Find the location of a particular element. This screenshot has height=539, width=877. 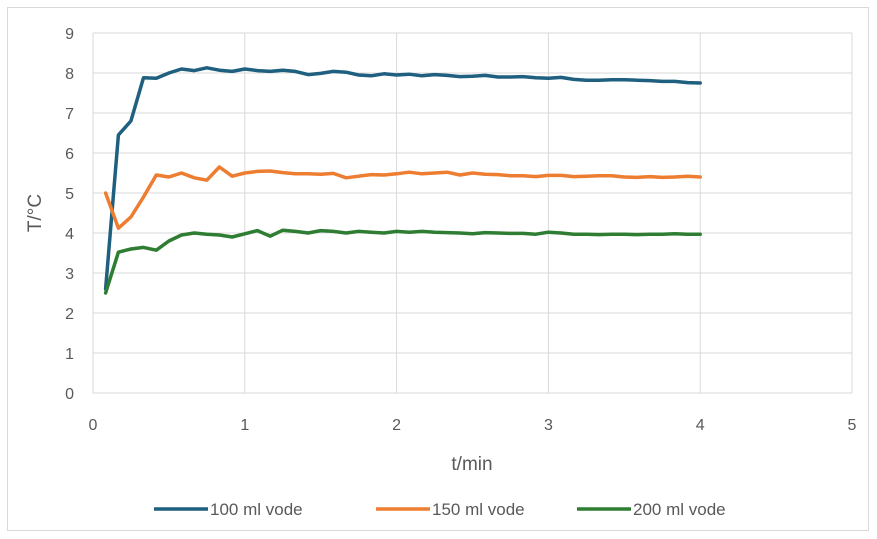

y-tick-label: 2 is located at coordinates (69, 314).